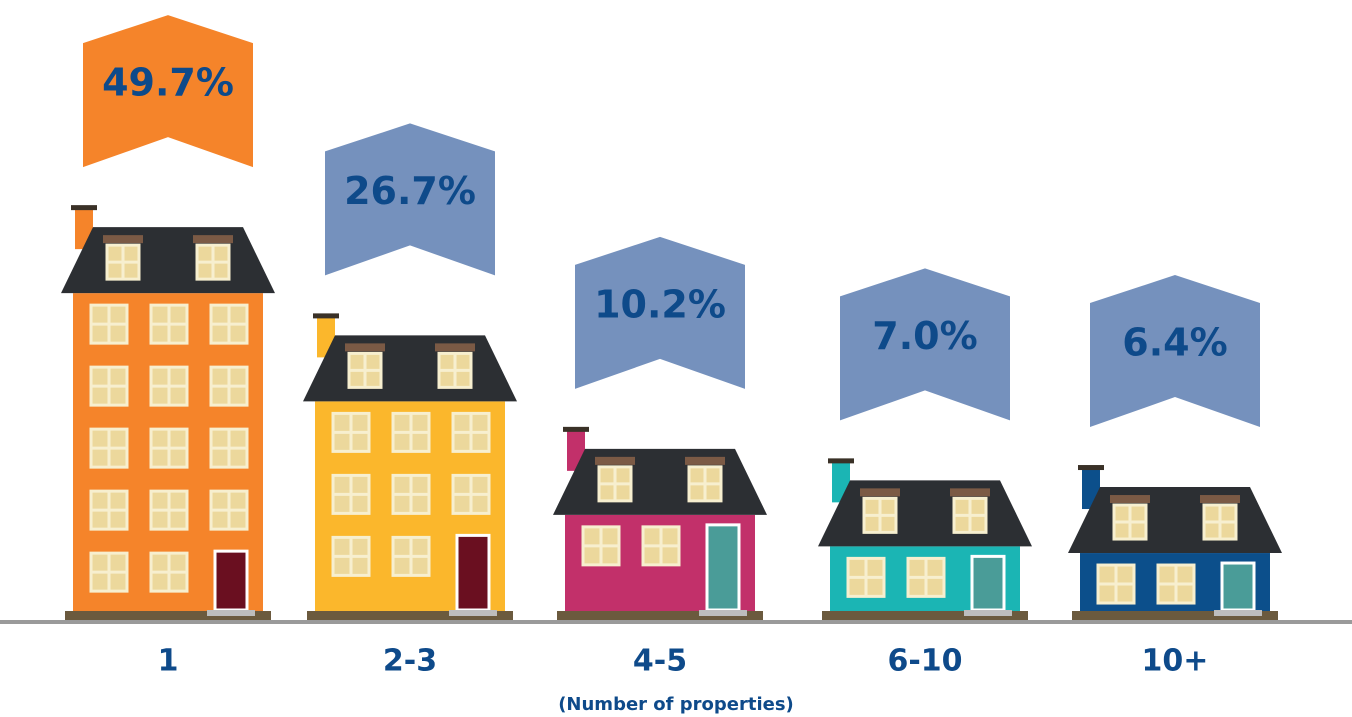 Image resolution: width=1352 pixels, height=717 pixels. Describe the element at coordinates (660, 661) in the screenshot. I see `x-tick-label: 4-5` at that location.